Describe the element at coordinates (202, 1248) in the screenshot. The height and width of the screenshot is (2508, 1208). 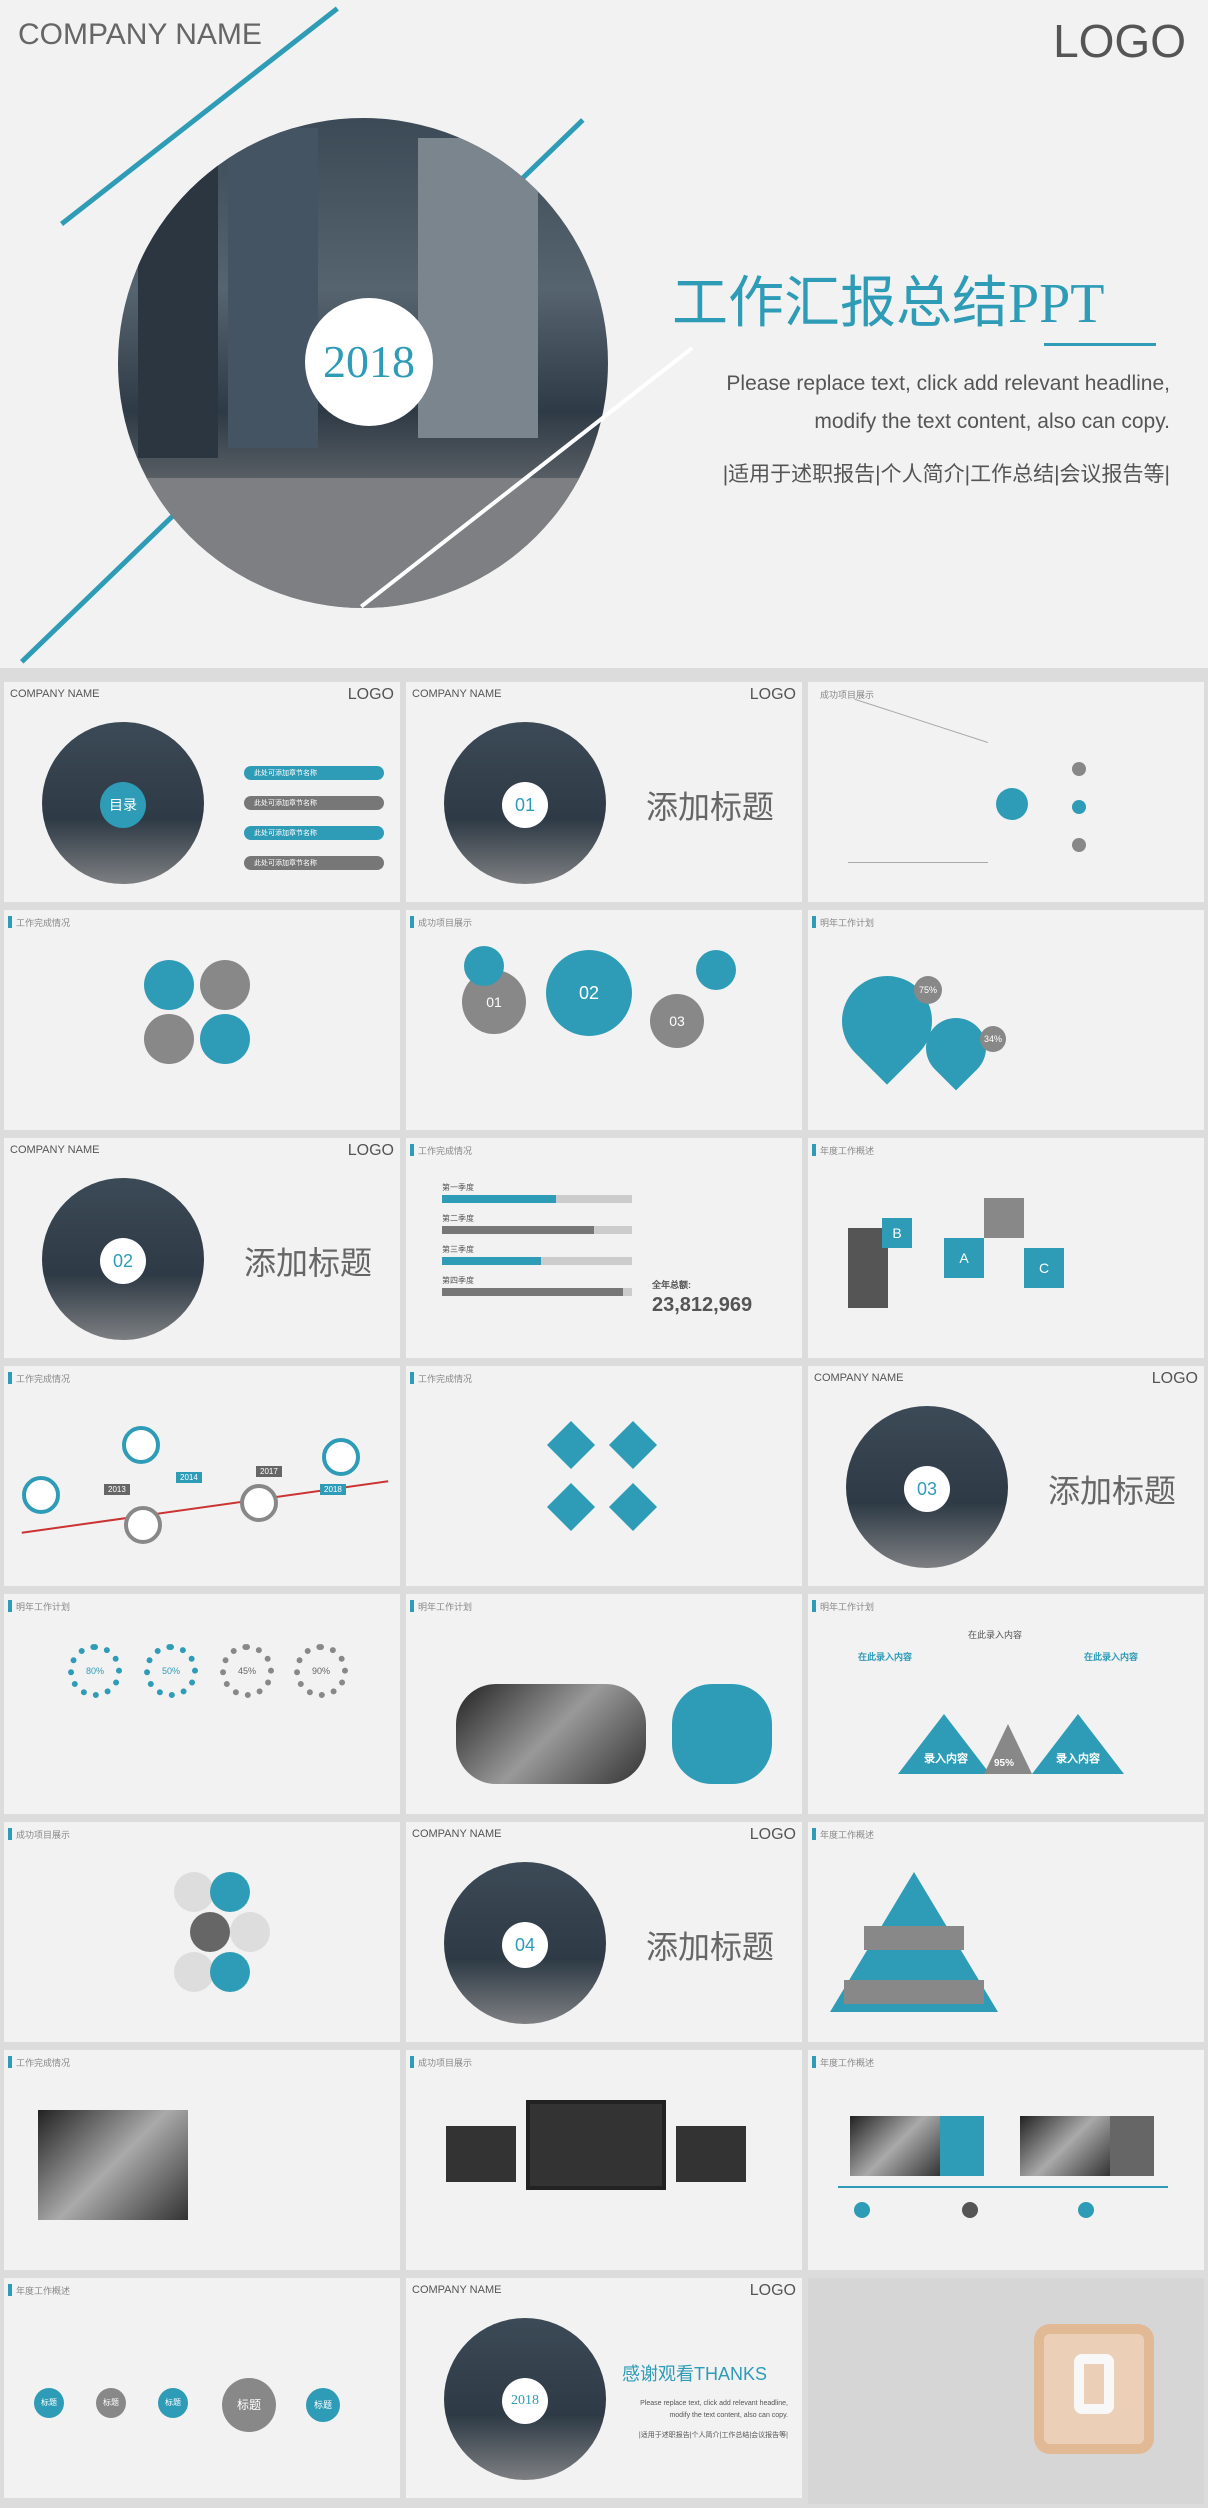
I see `slide-section-02: COMPANY NAME LOGO 02 添加标题` at that location.